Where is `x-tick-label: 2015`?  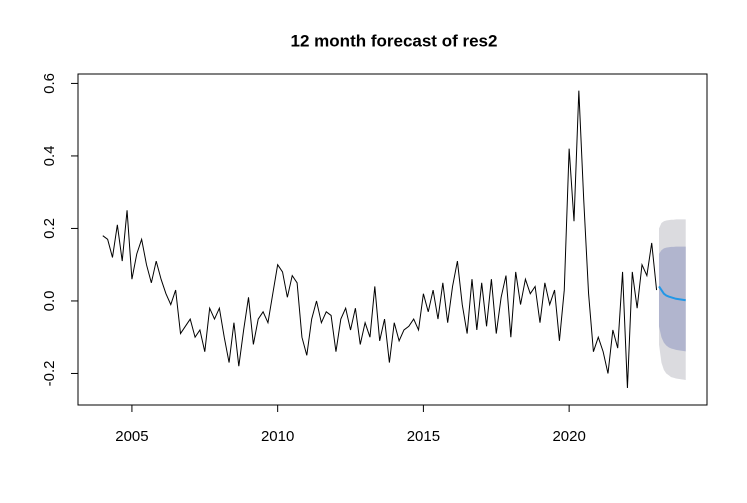 x-tick-label: 2015 is located at coordinates (423, 436).